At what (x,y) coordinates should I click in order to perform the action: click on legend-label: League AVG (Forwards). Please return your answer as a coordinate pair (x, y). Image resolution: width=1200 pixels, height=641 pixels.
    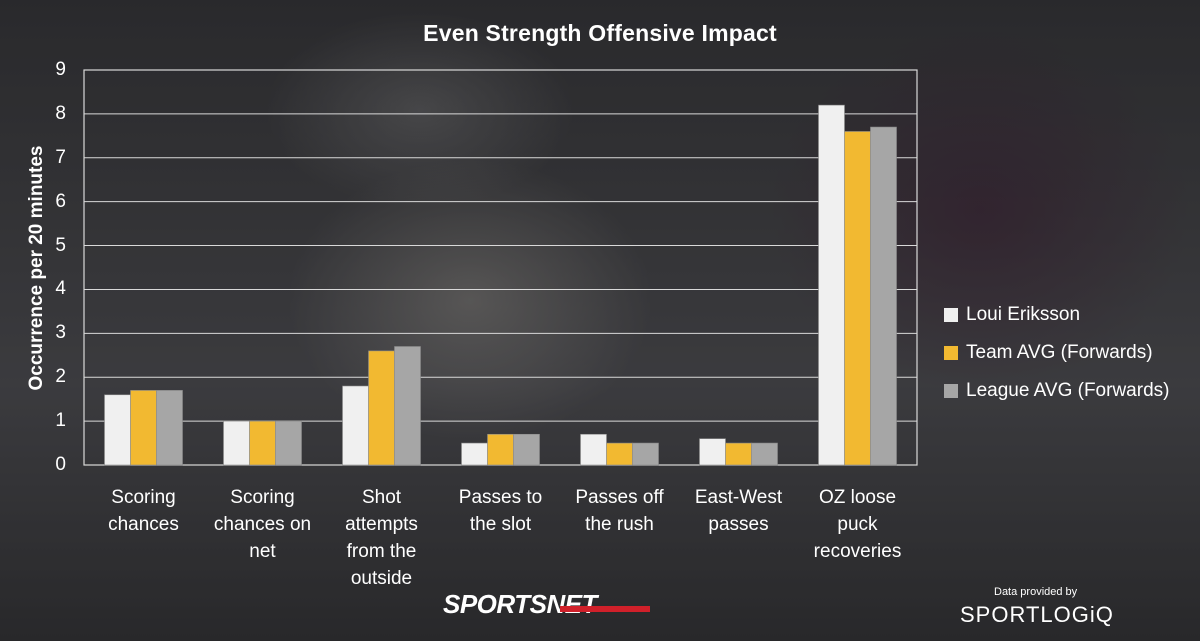
    Looking at the image, I should click on (1068, 390).